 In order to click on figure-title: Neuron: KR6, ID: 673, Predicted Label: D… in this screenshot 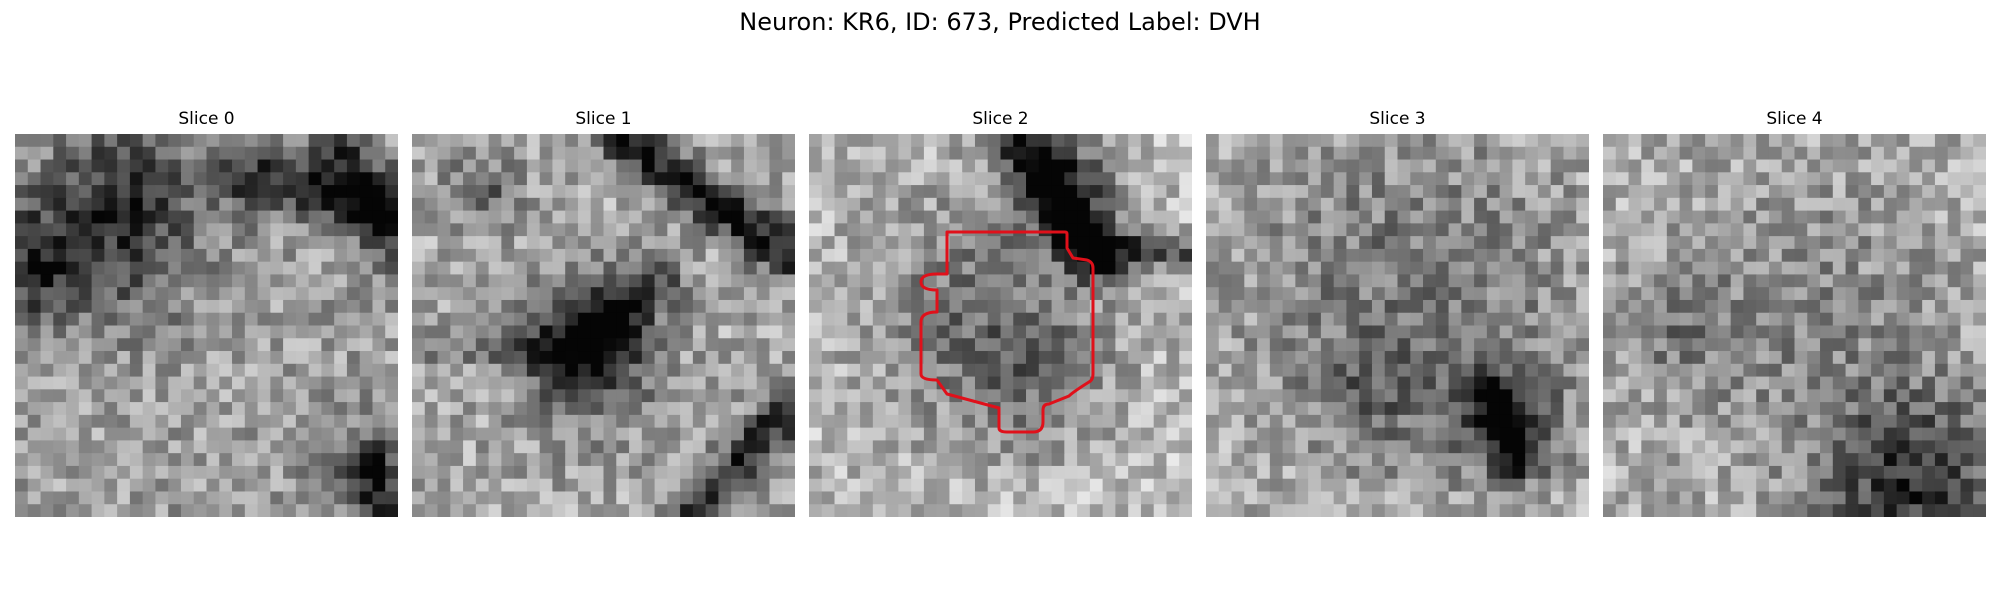, I will do `click(1000, 22)`.